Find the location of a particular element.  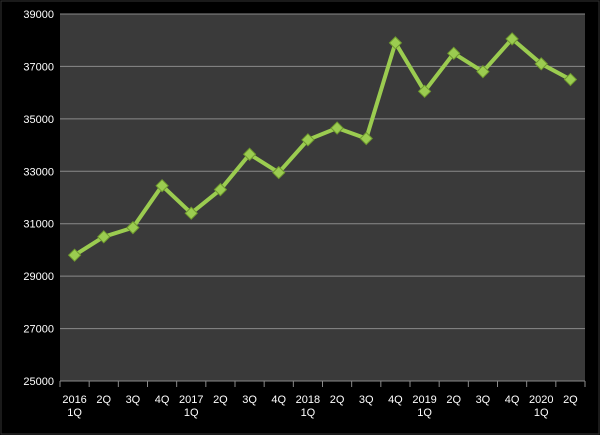

x-tick-label: 2018 1Q is located at coordinates (308, 406).